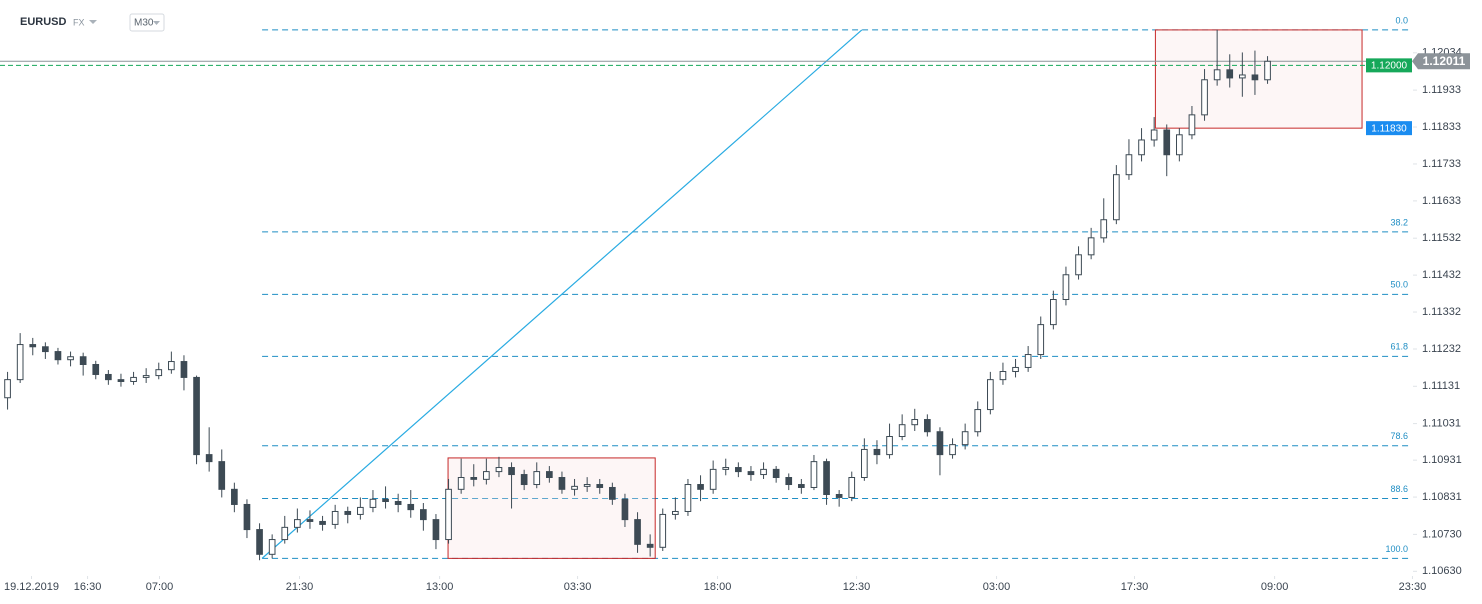 The height and width of the screenshot is (604, 1482). What do you see at coordinates (93, 22) in the screenshot?
I see `market-caret` at bounding box center [93, 22].